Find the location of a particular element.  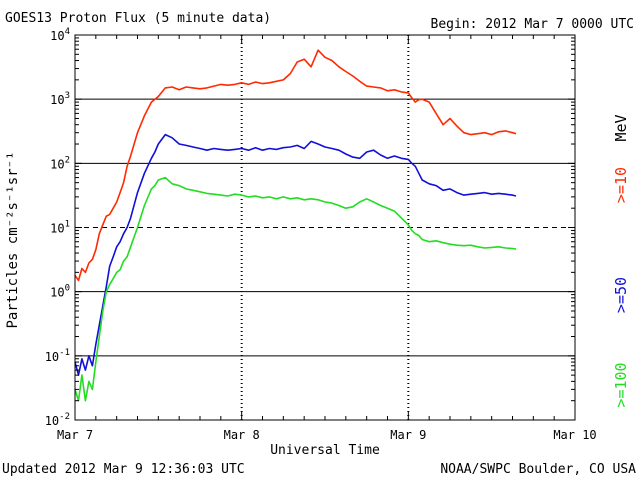

x-axis-label: Universal Time is located at coordinates (325, 450).